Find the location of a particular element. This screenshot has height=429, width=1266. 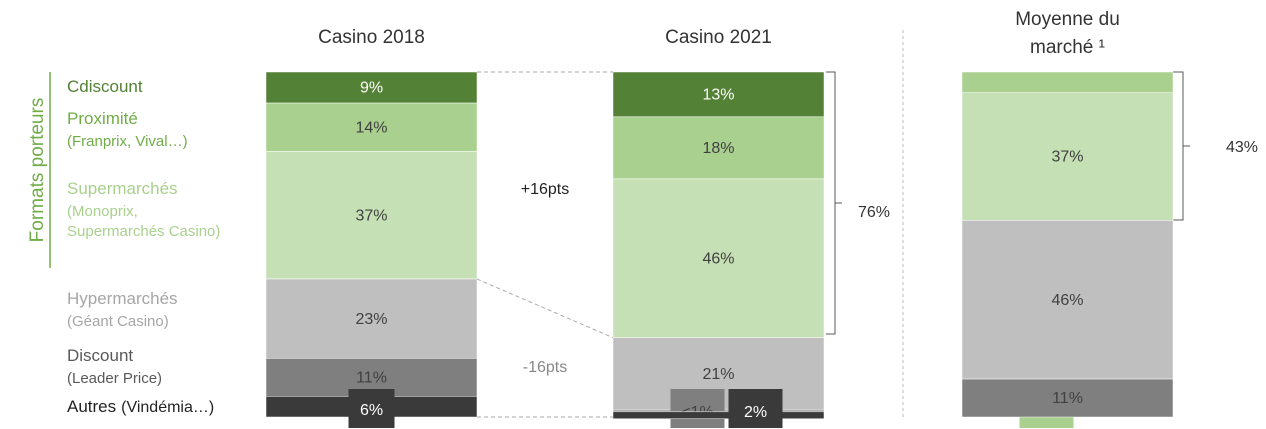

legend-name: Hypermarchés is located at coordinates (122, 298).